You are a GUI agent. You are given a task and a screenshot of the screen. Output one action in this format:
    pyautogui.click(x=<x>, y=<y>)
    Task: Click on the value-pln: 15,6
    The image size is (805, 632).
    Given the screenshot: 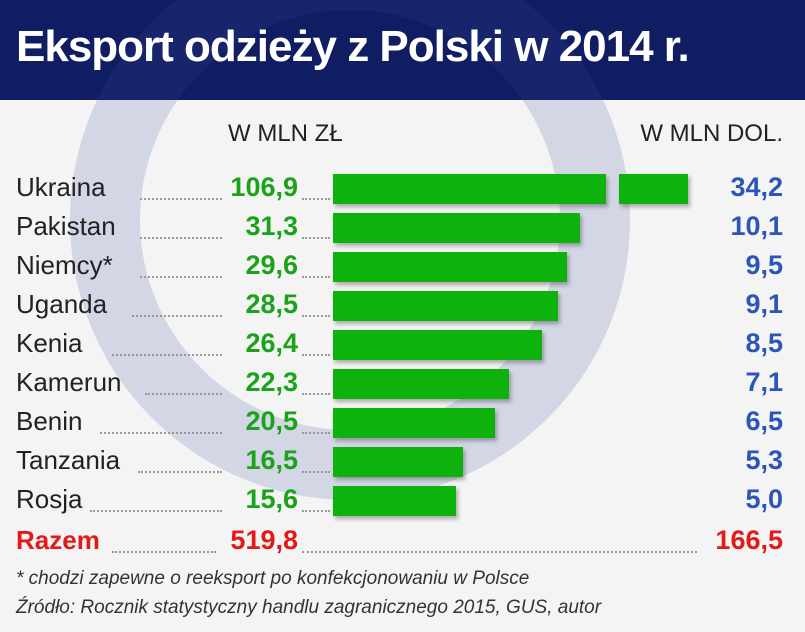 What is the action you would take?
    pyautogui.click(x=271, y=499)
    